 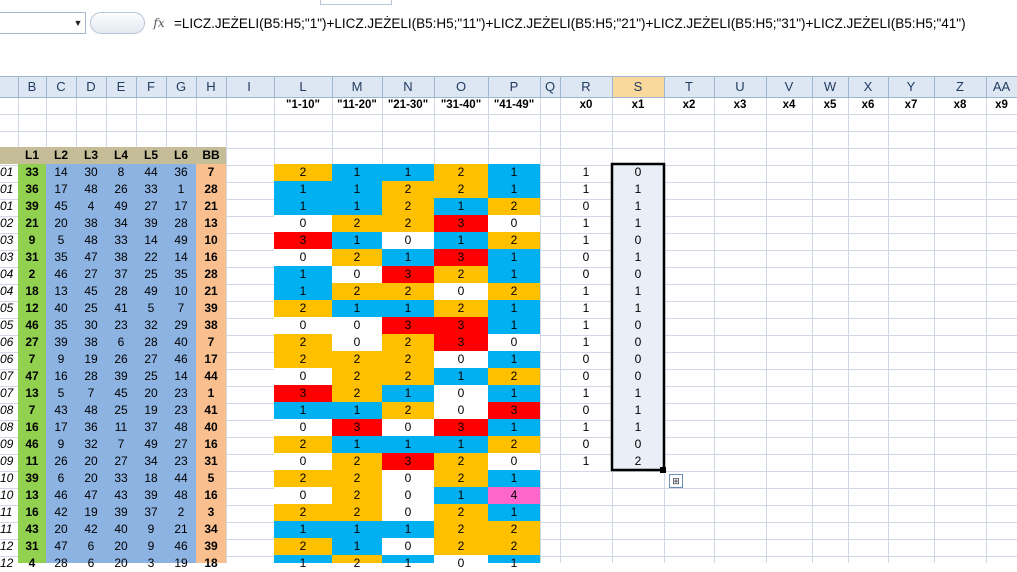 I want to click on column-header-x: X, so click(x=868, y=86).